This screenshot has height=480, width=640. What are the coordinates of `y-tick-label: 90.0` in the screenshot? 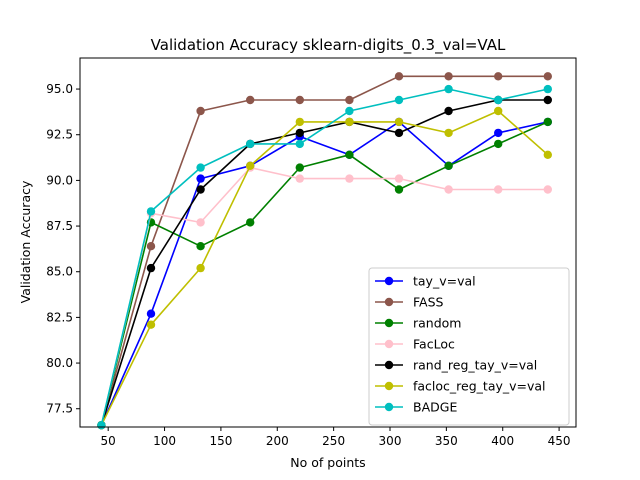 It's located at (59, 180).